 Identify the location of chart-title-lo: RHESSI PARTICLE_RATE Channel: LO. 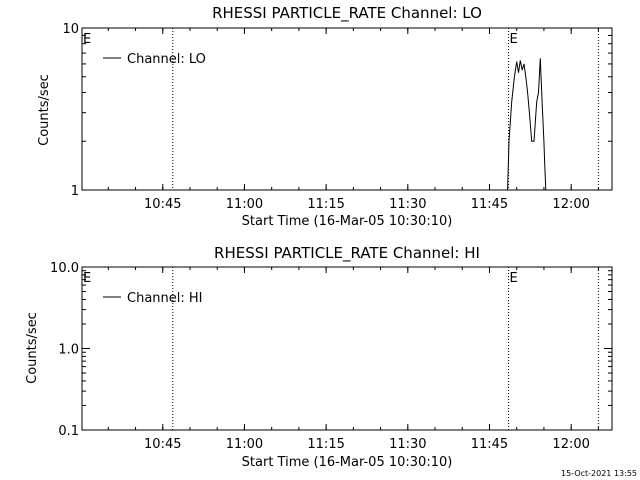
(347, 13).